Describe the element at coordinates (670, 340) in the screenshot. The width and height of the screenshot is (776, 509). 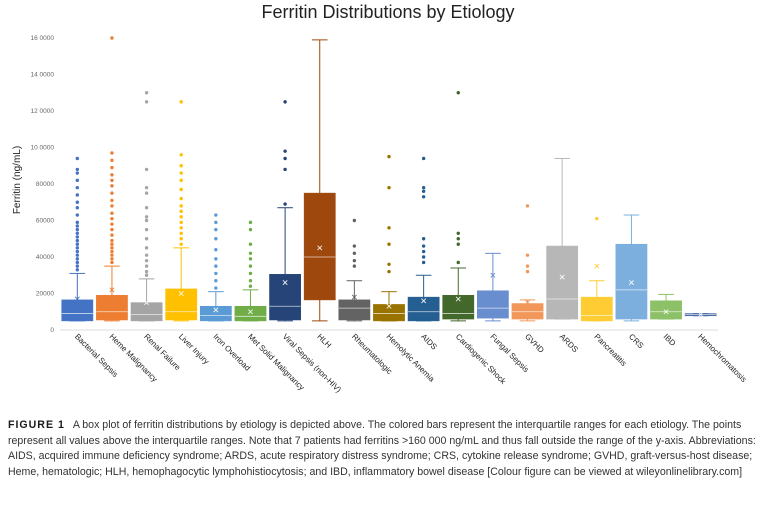
I see `category-label: IBD` at that location.